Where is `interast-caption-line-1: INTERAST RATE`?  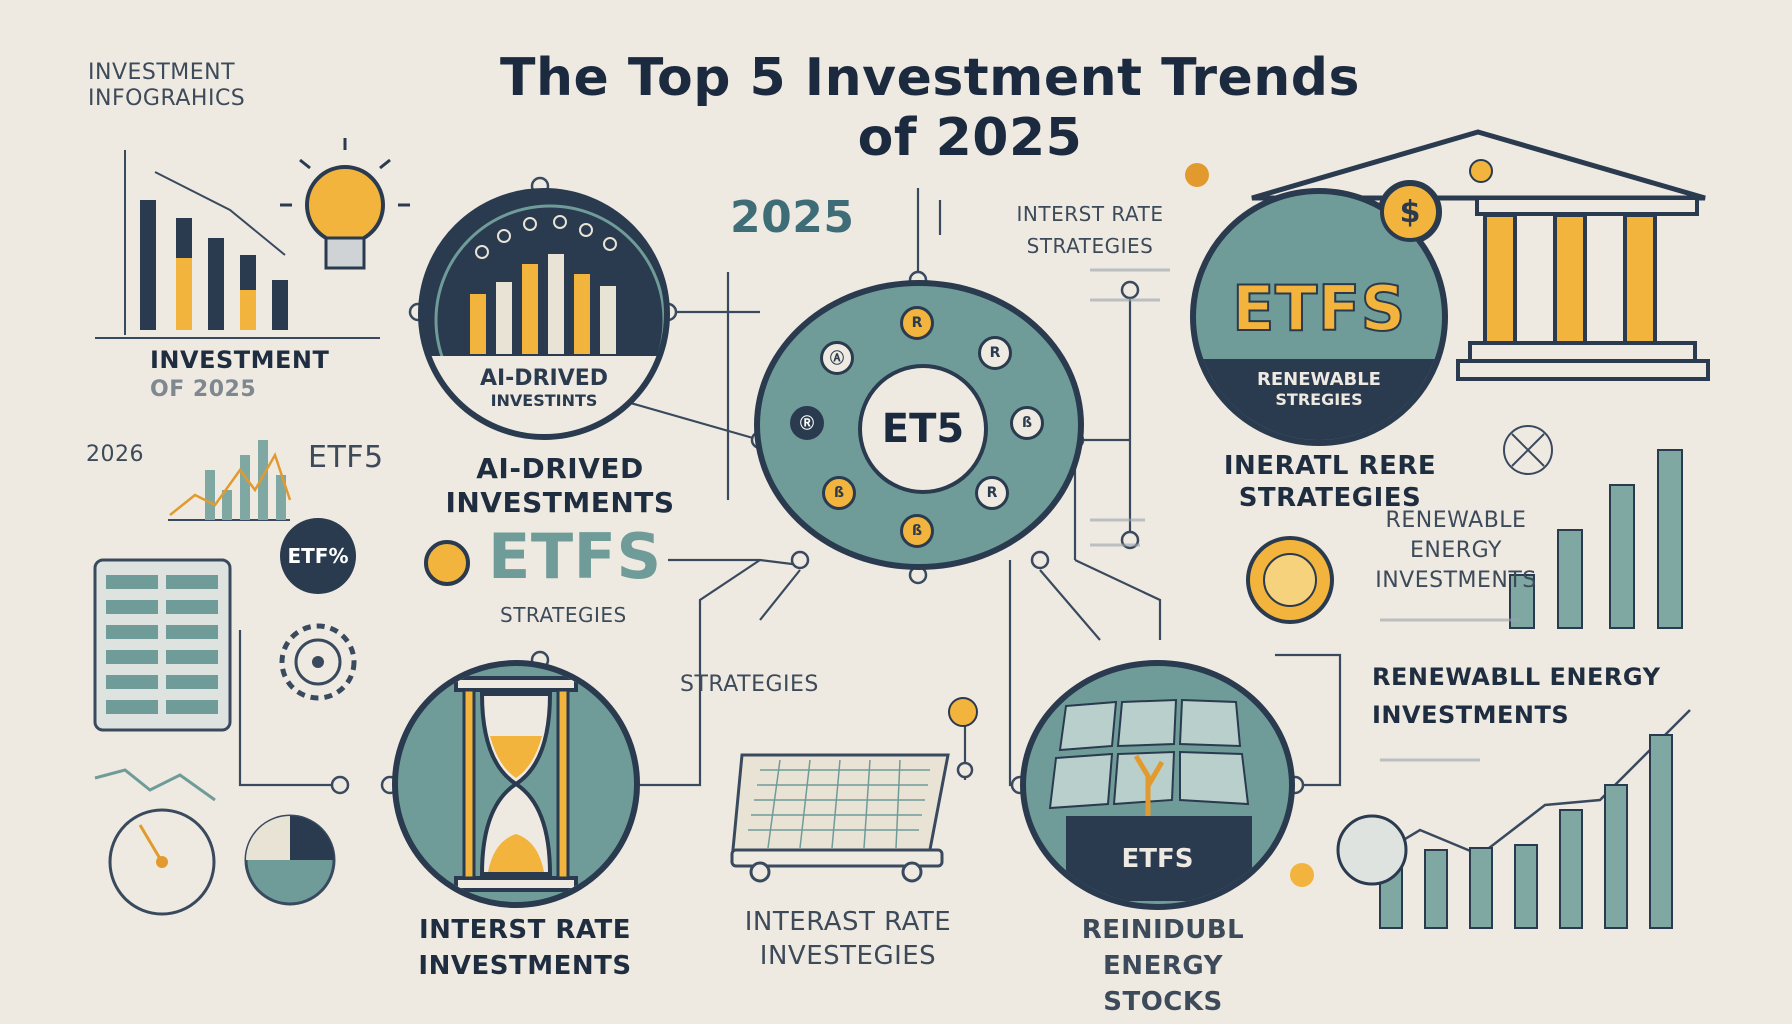
interast-caption-line-1: INTERAST RATE is located at coordinates (848, 922).